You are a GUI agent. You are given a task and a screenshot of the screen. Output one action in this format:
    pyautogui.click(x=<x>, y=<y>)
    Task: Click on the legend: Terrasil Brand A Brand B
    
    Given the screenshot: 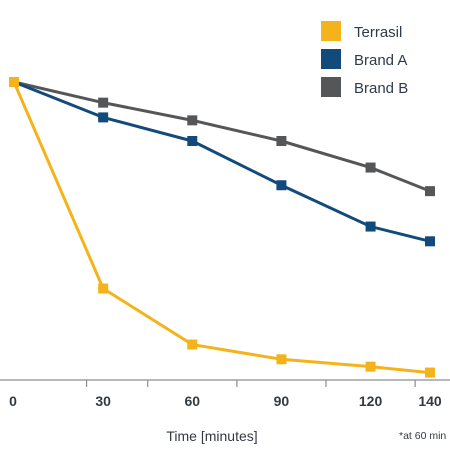 What is the action you would take?
    pyautogui.click(x=364, y=59)
    